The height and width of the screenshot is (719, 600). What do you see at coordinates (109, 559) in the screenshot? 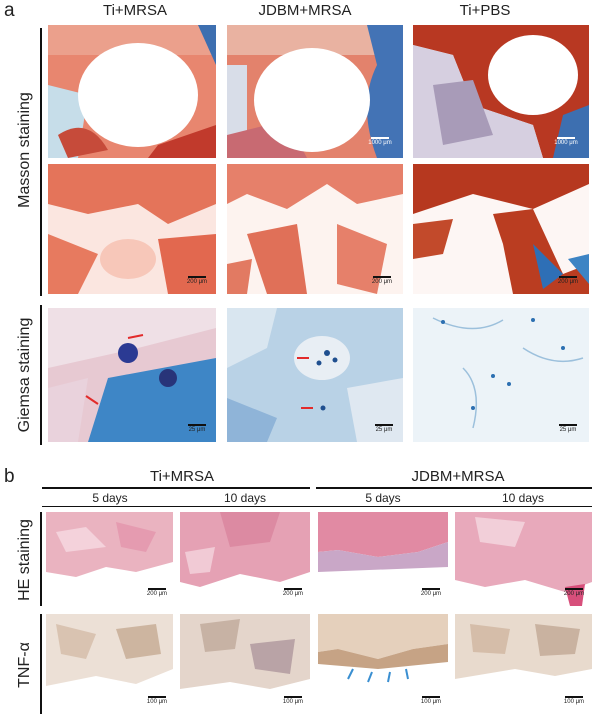
I see `he-ti-5-days-image: 200 μm` at bounding box center [109, 559].